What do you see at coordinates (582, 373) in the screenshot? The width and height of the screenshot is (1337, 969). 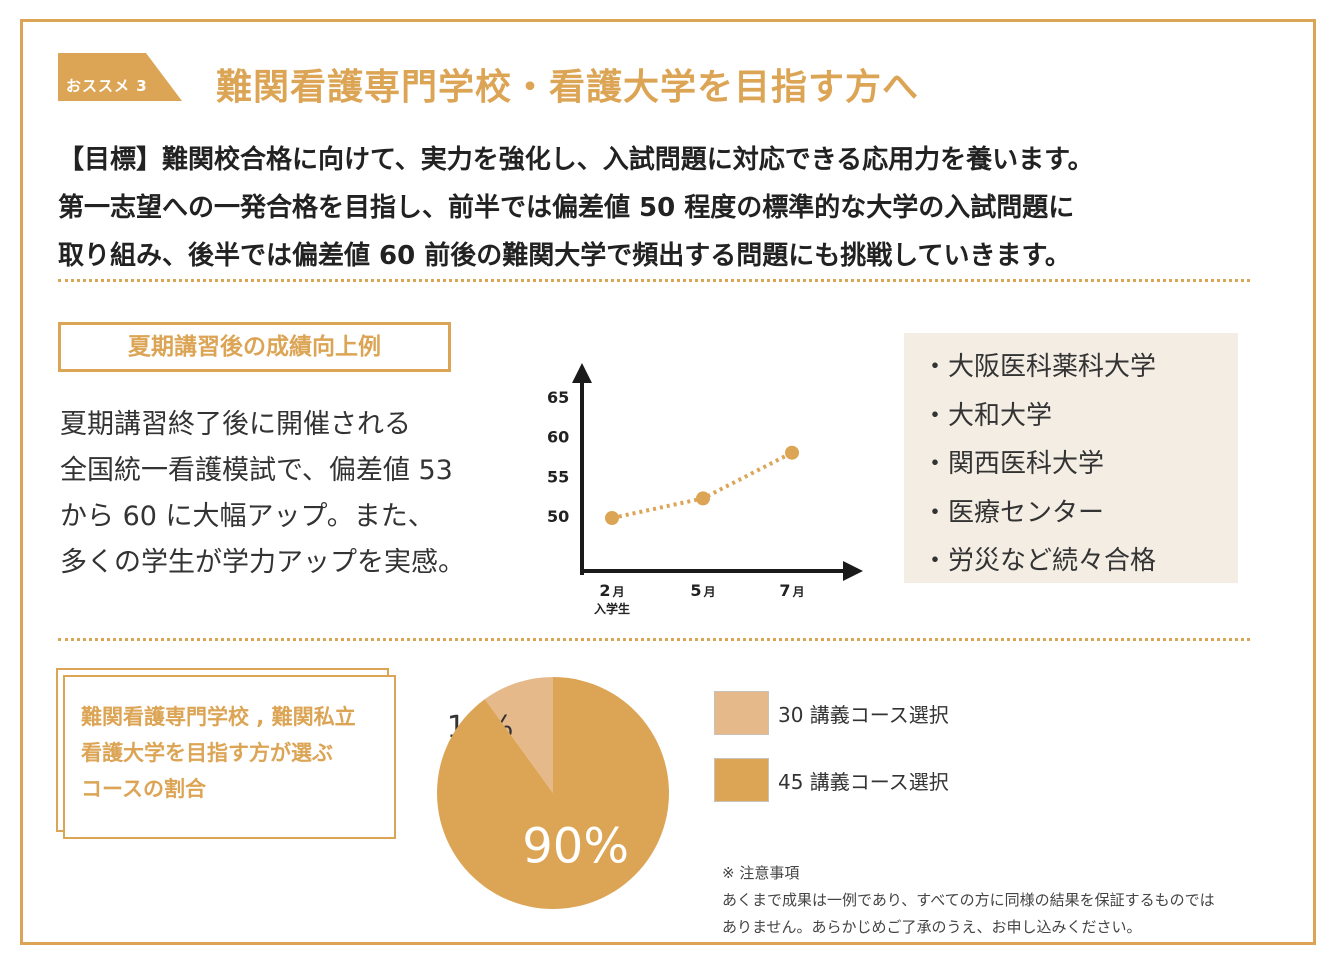 I see `y-axis-arrow` at bounding box center [582, 373].